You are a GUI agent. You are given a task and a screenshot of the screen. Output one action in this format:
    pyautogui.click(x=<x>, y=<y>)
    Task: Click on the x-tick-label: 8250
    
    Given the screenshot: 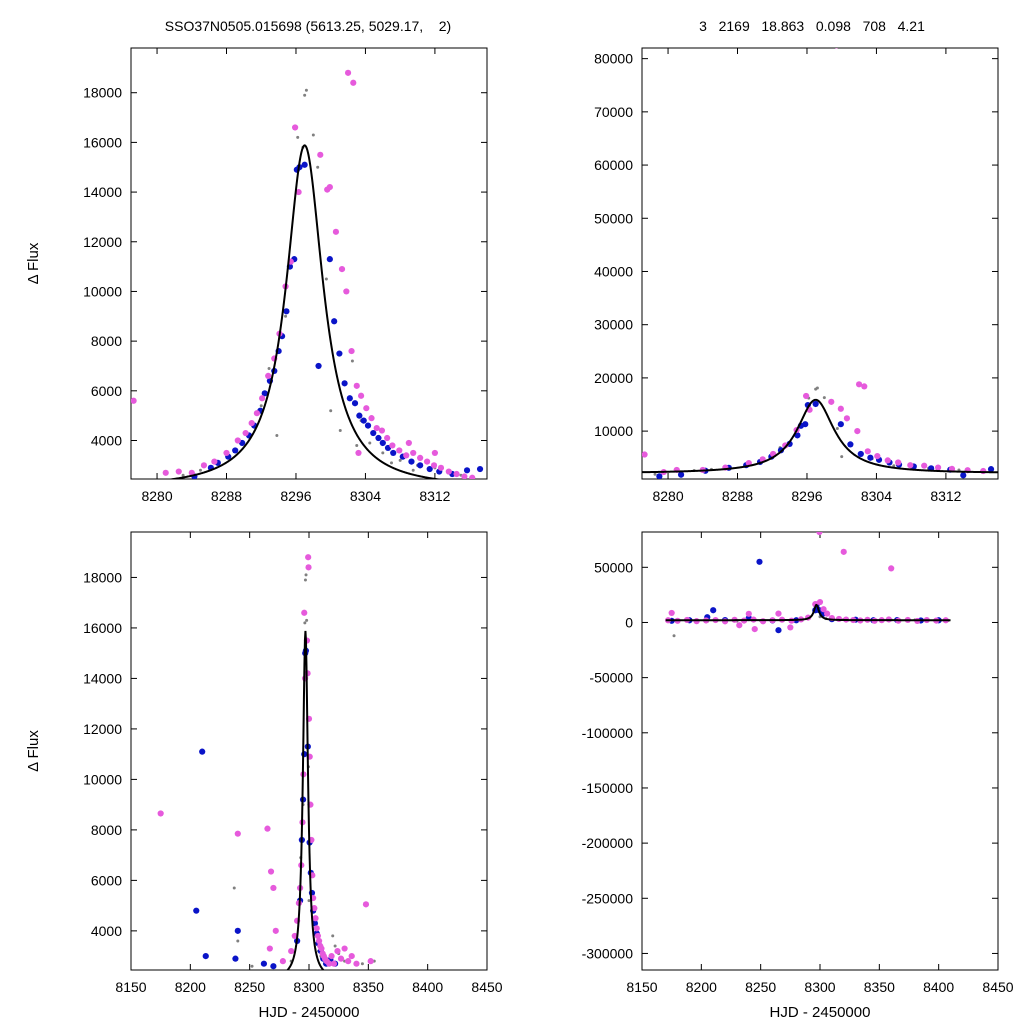 What is the action you would take?
    pyautogui.click(x=760, y=987)
    